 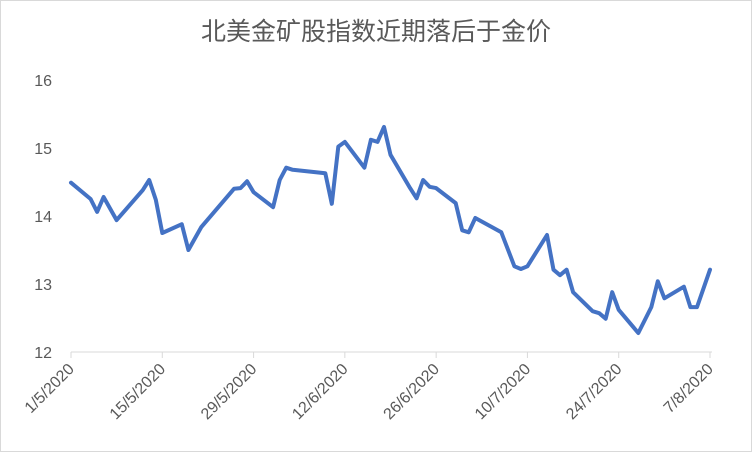 I want to click on y-tick-label: 13, so click(x=43, y=285).